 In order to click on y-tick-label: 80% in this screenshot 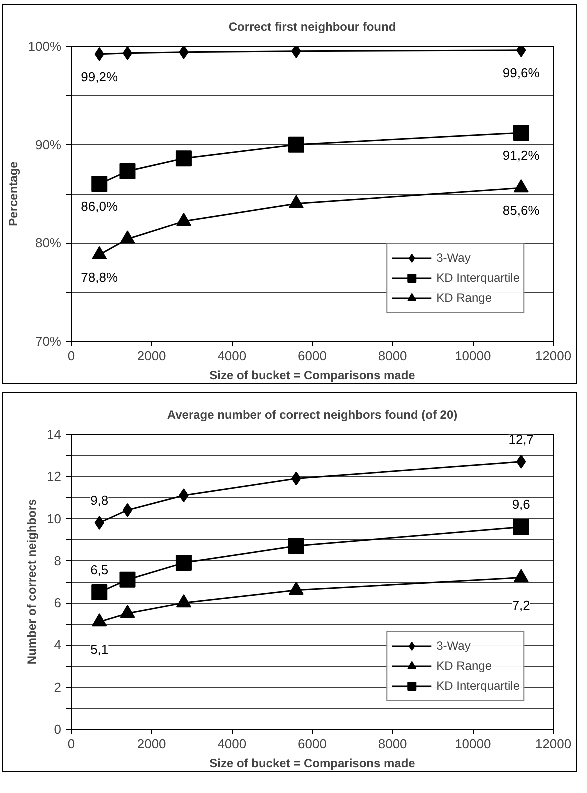, I will do `click(48, 243)`.